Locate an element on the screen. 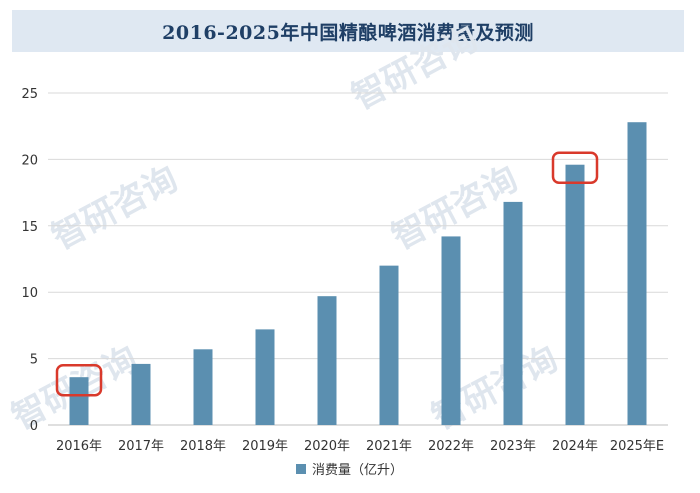 This screenshot has height=493, width=700. y-tick-label: 5 is located at coordinates (34, 360).